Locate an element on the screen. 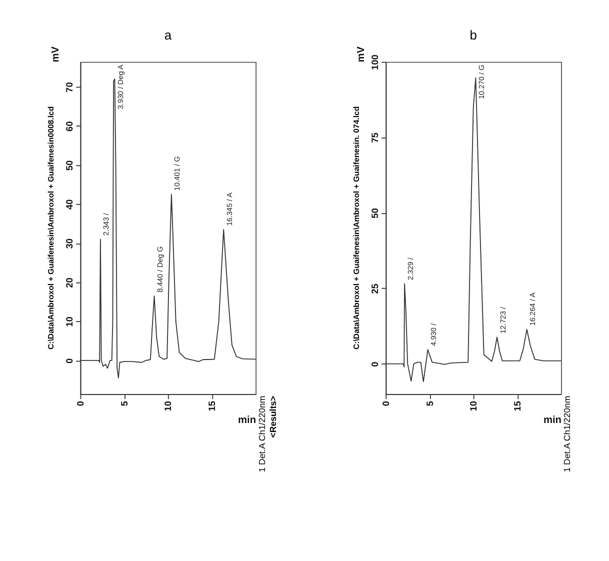  annotation: 8.440 / Deg G is located at coordinates (160, 269).